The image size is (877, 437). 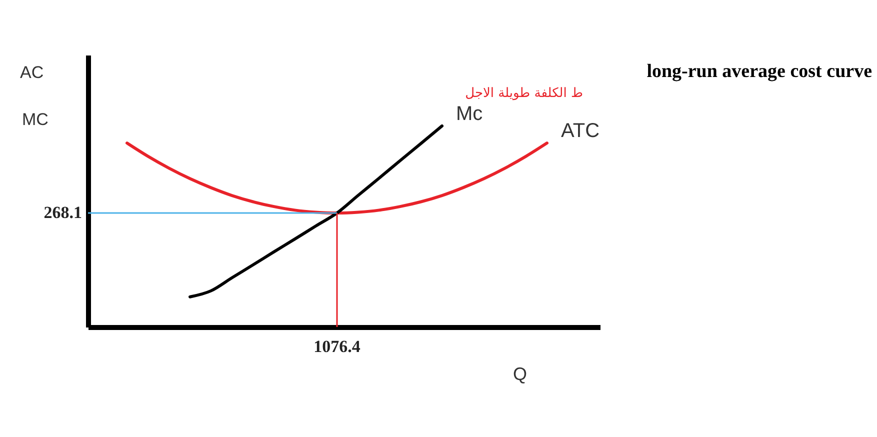 I want to click on text: 268.1, so click(x=63, y=212).